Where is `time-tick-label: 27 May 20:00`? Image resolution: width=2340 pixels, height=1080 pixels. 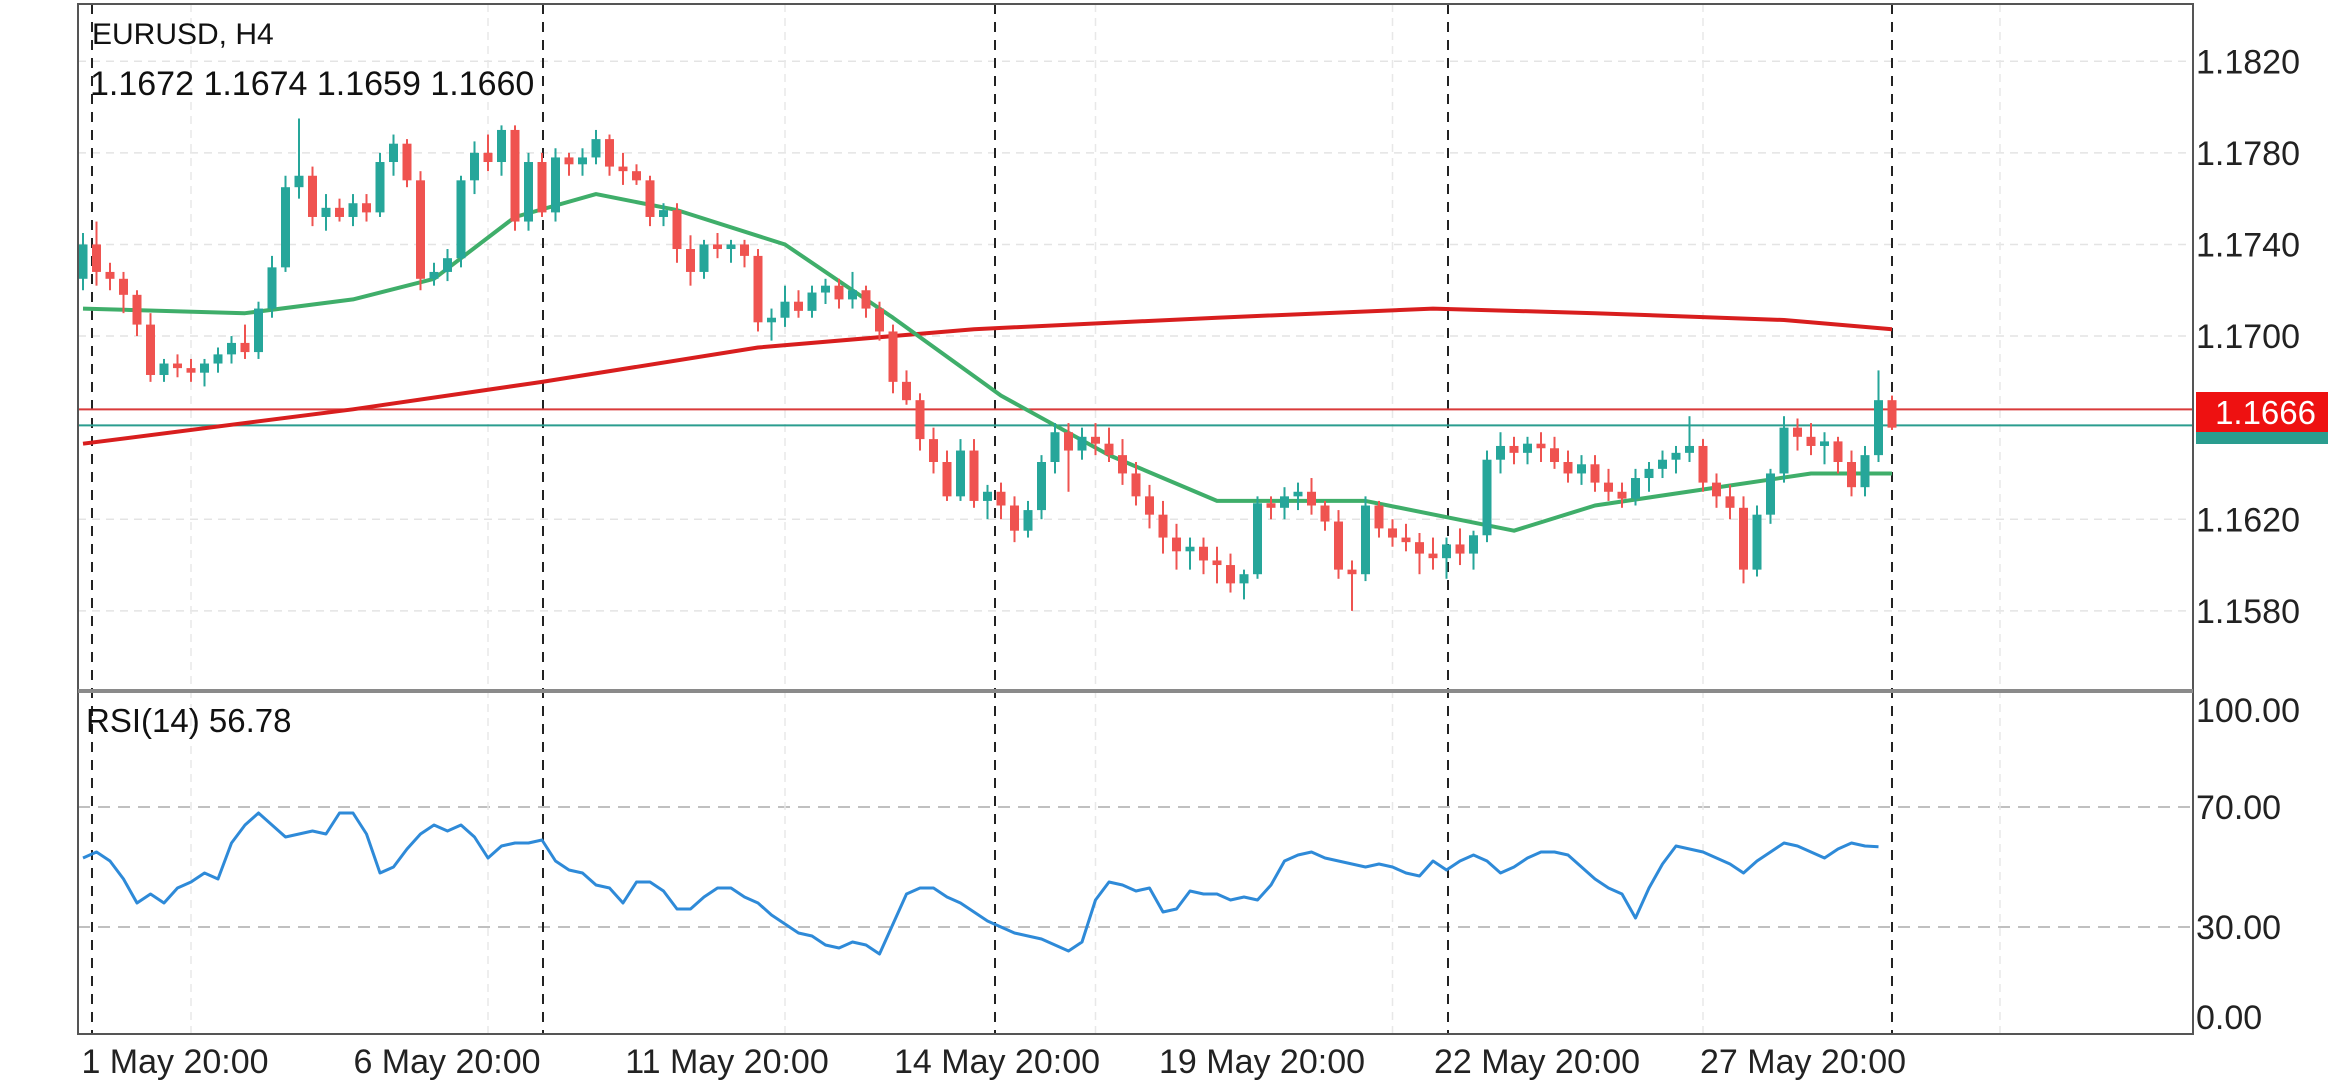
time-tick-label: 27 May 20:00 is located at coordinates (1803, 1061).